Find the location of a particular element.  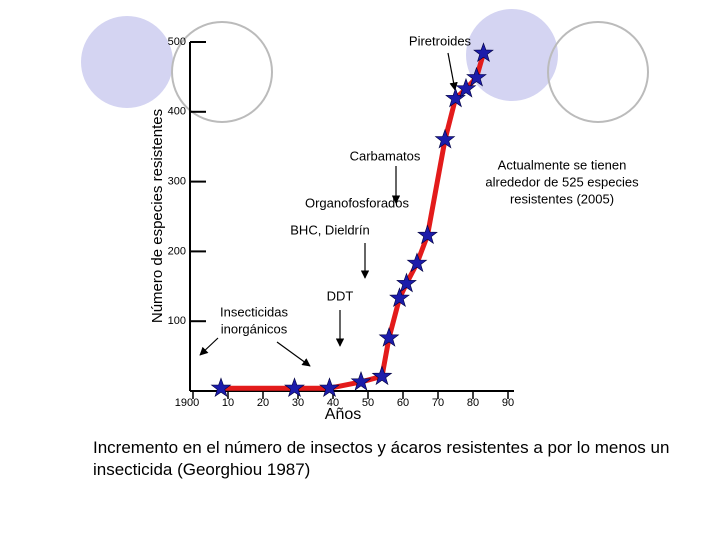

y-tick-label: 500 is located at coordinates (177, 42).